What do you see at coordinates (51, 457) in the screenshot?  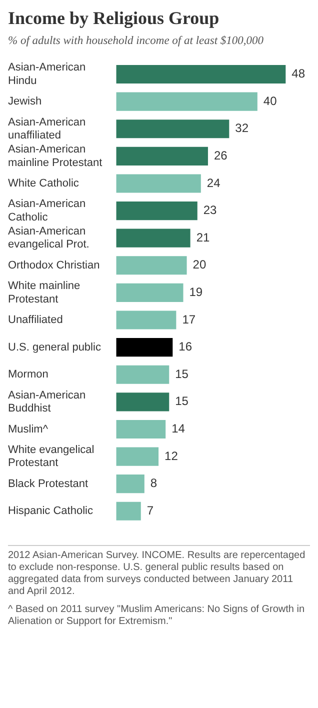 I see `y-tick-label: White evangelical Protestant` at bounding box center [51, 457].